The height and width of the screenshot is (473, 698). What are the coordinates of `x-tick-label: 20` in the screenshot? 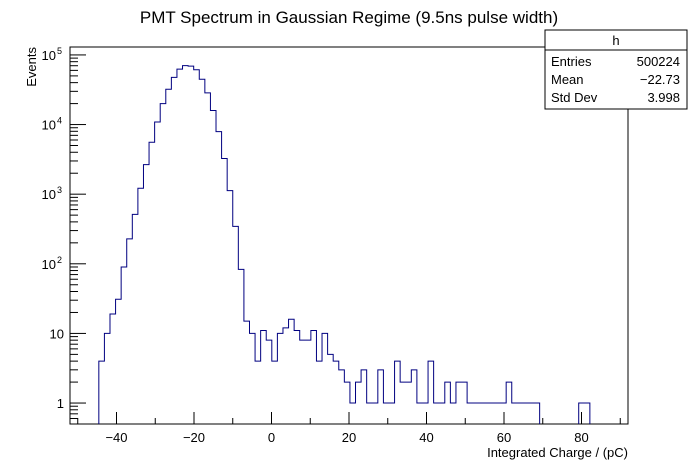 It's located at (349, 437).